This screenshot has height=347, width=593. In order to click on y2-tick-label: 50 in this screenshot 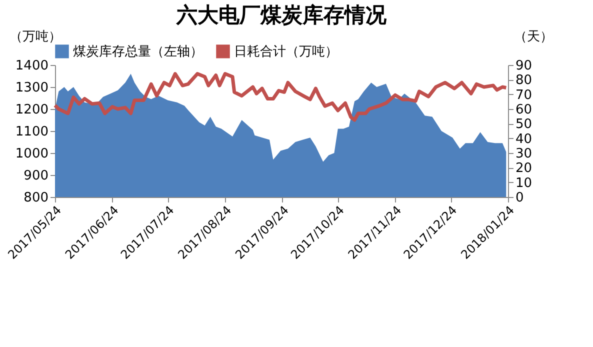, I will do `click(524, 124)`.